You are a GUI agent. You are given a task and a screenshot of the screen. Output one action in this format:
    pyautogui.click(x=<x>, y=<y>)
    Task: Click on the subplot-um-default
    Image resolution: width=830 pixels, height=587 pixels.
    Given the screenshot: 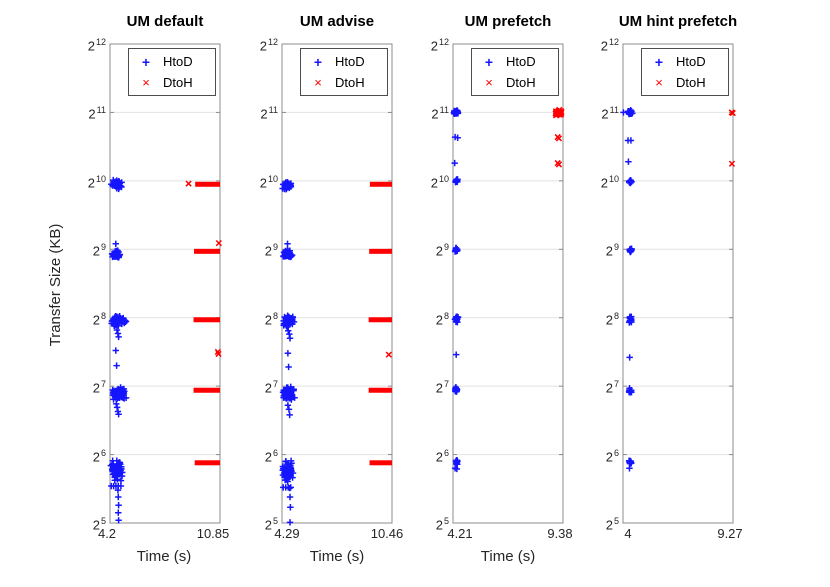 What is the action you would take?
    pyautogui.click(x=164, y=283)
    